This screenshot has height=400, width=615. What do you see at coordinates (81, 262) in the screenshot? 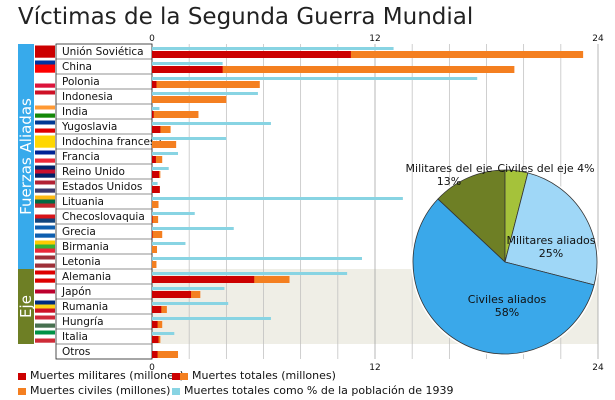
I see `category-label: Letonia` at bounding box center [81, 262].